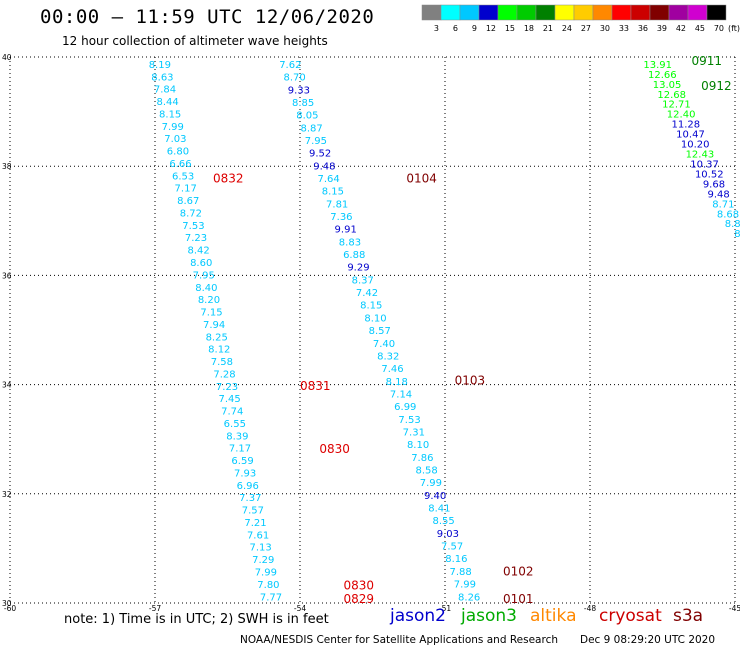  Describe the element at coordinates (217, 337) in the screenshot. I see `wave-height-value: 8.25` at that location.